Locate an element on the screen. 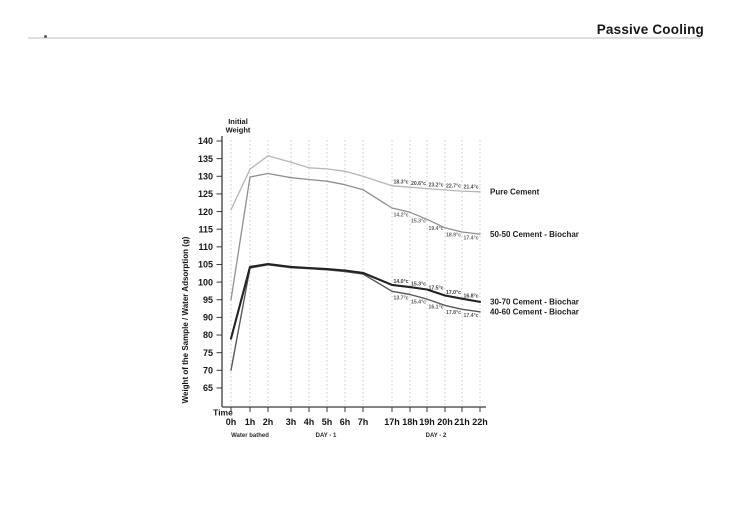 The height and width of the screenshot is (516, 730). y-tick-label-80: 80 is located at coordinates (208, 335).